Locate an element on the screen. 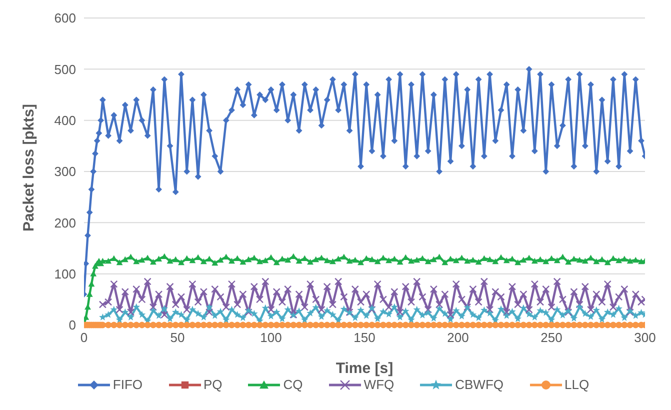 The height and width of the screenshot is (410, 671). y-tick-label: 300 is located at coordinates (65, 172).